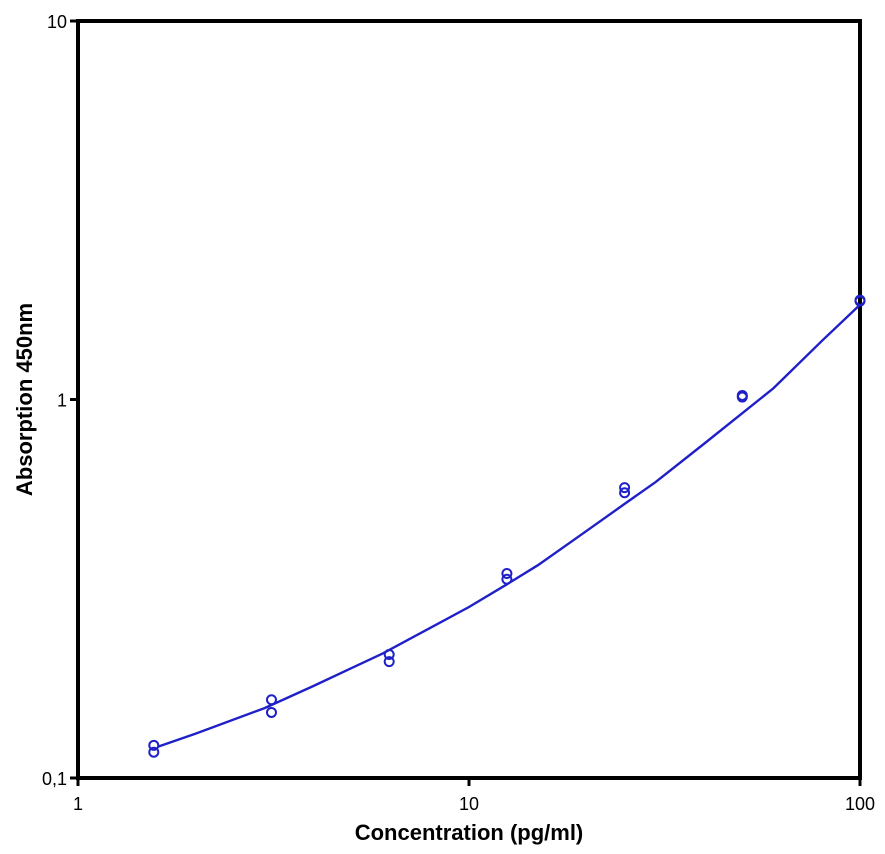 The width and height of the screenshot is (885, 854). I want to click on x-tick-label: 100, so click(860, 804).